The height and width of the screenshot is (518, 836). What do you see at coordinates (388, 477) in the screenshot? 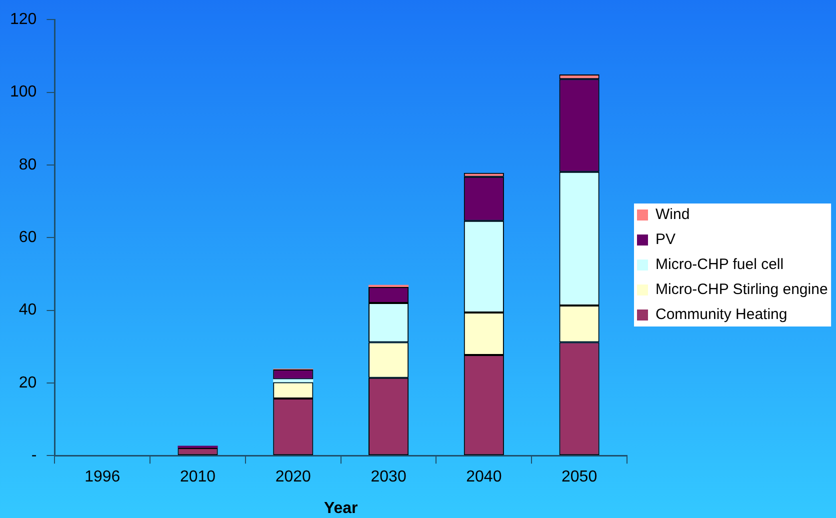
I see `x-tick-label: 2030` at bounding box center [388, 477].